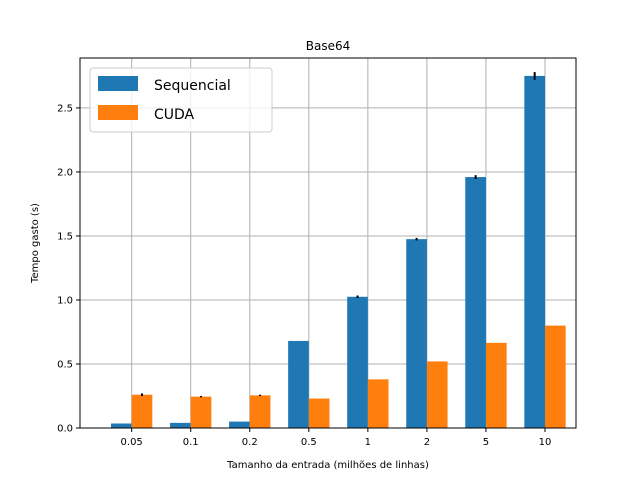 The width and height of the screenshot is (640, 480). What do you see at coordinates (191, 442) in the screenshot?
I see `x-tick-label: 0.1` at bounding box center [191, 442].